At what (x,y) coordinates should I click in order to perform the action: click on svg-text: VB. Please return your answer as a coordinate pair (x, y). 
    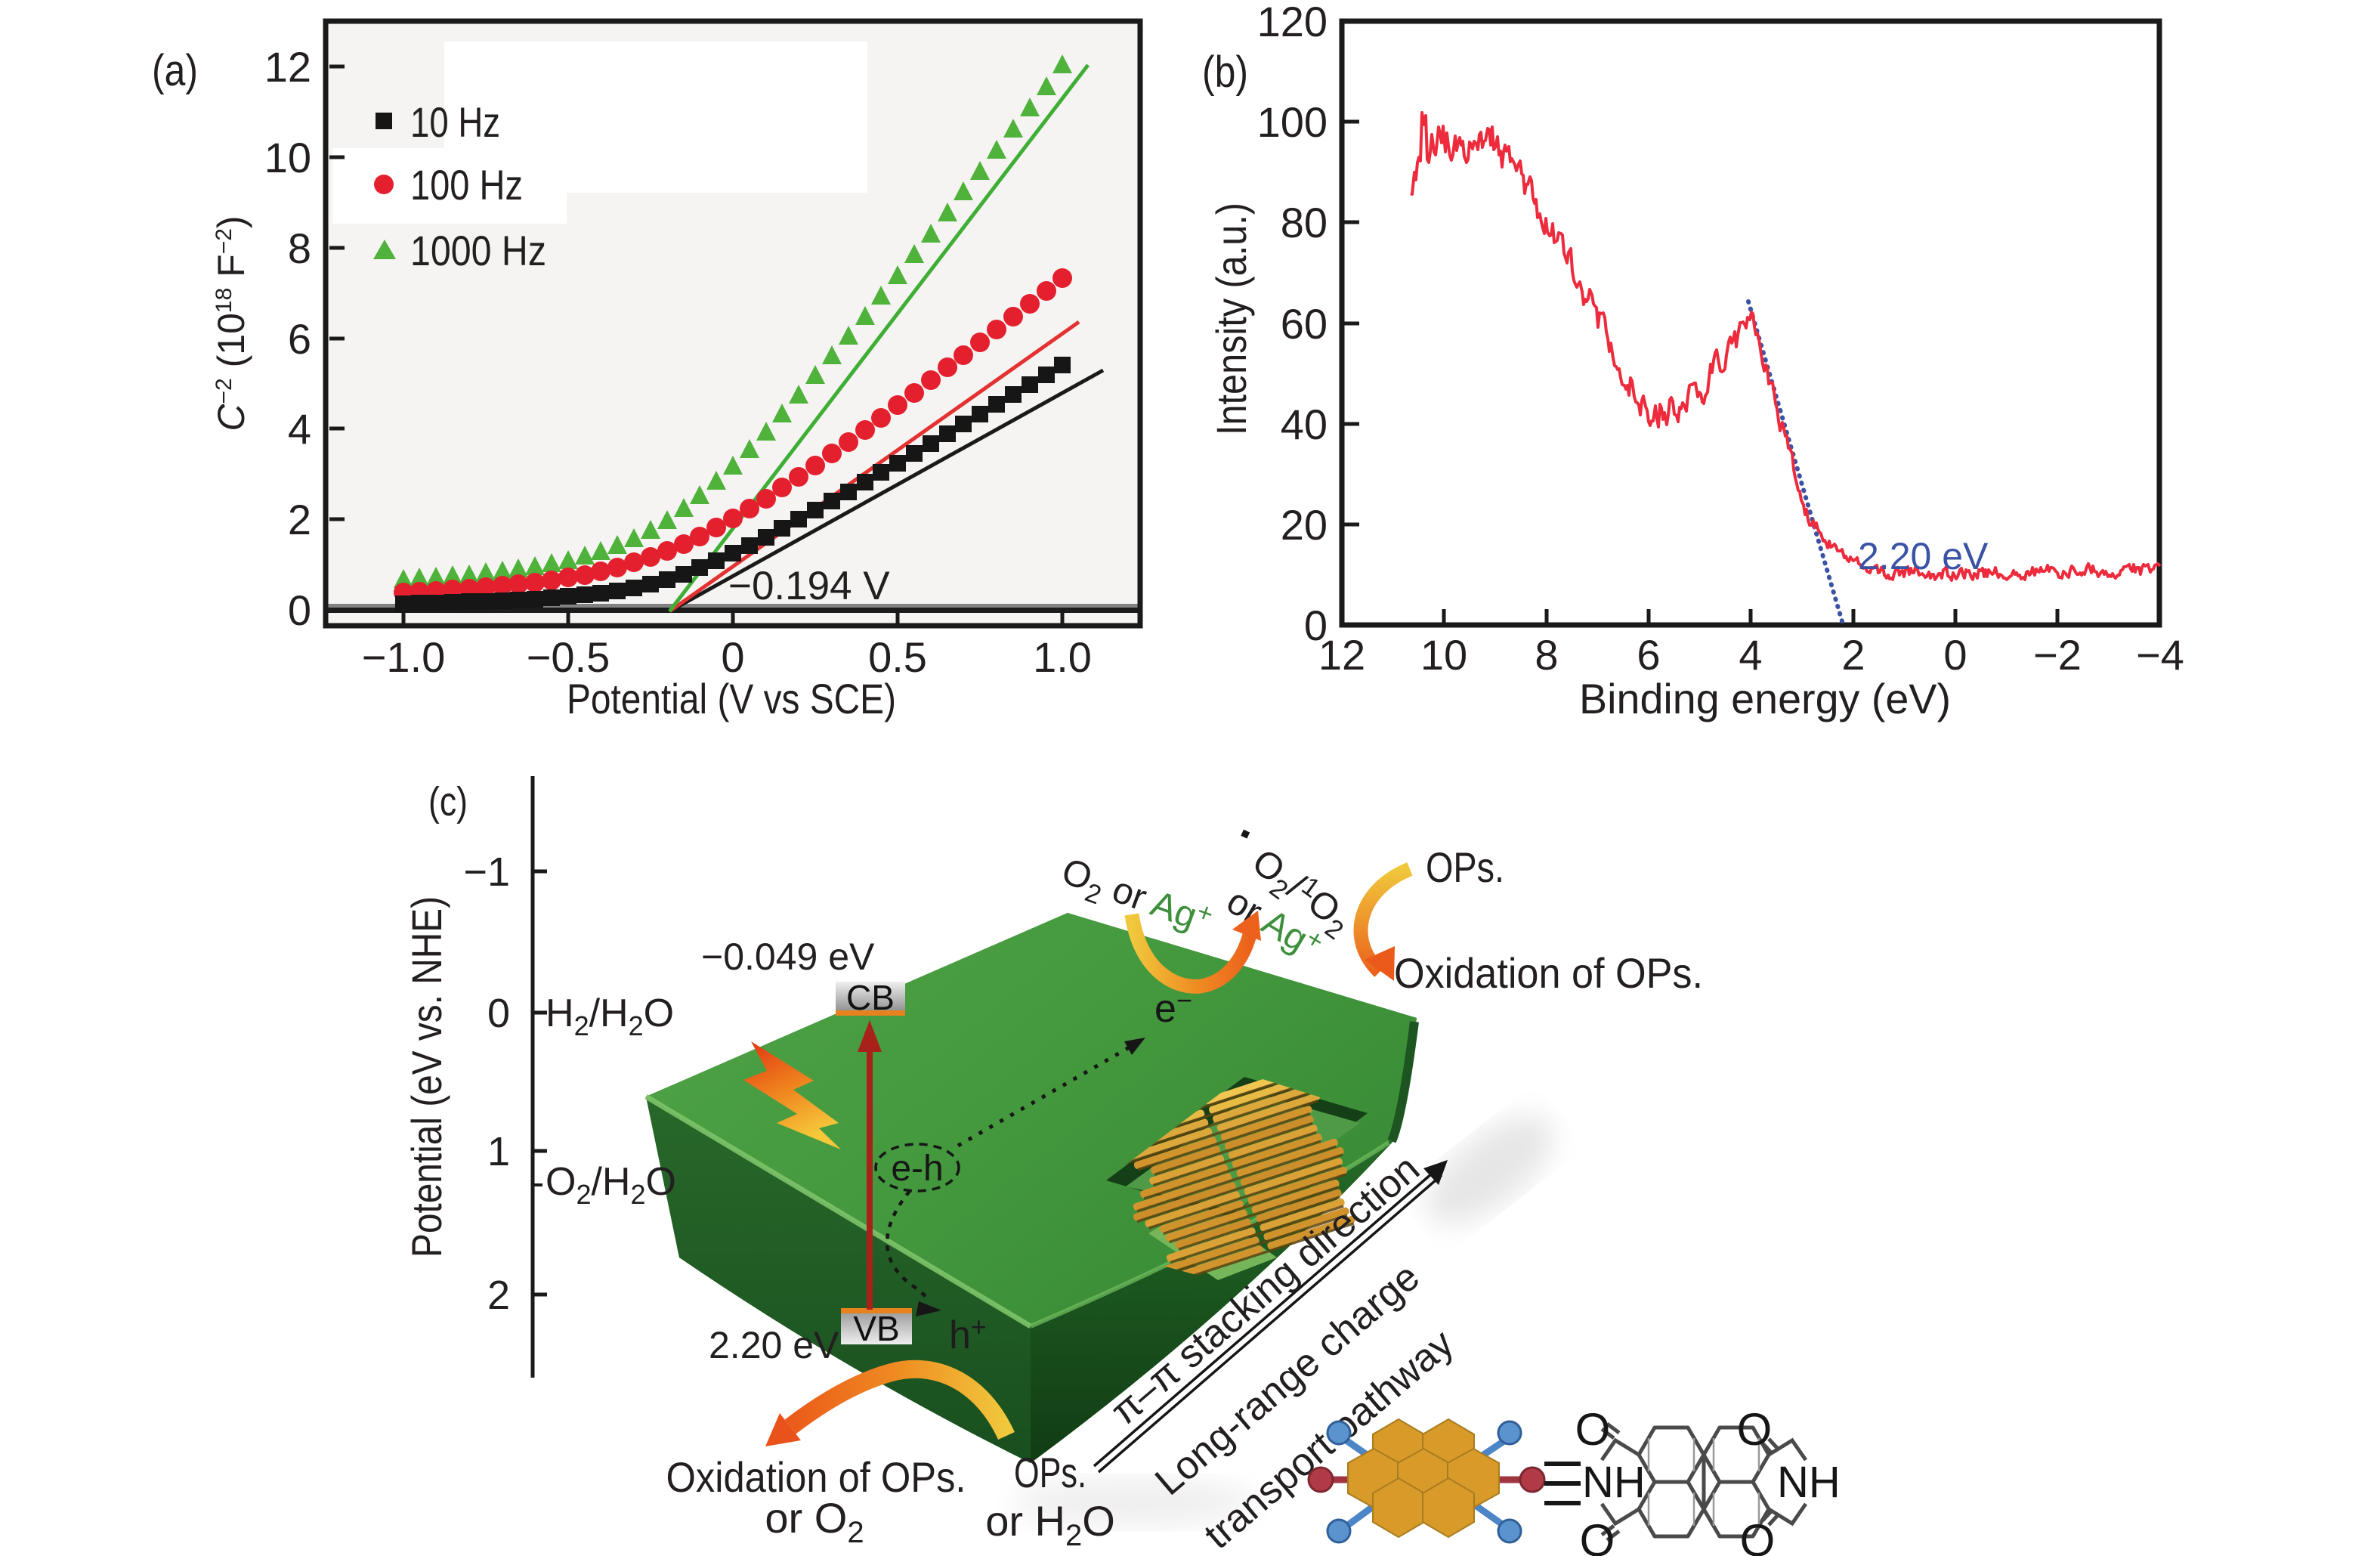
    Looking at the image, I should click on (876, 1328).